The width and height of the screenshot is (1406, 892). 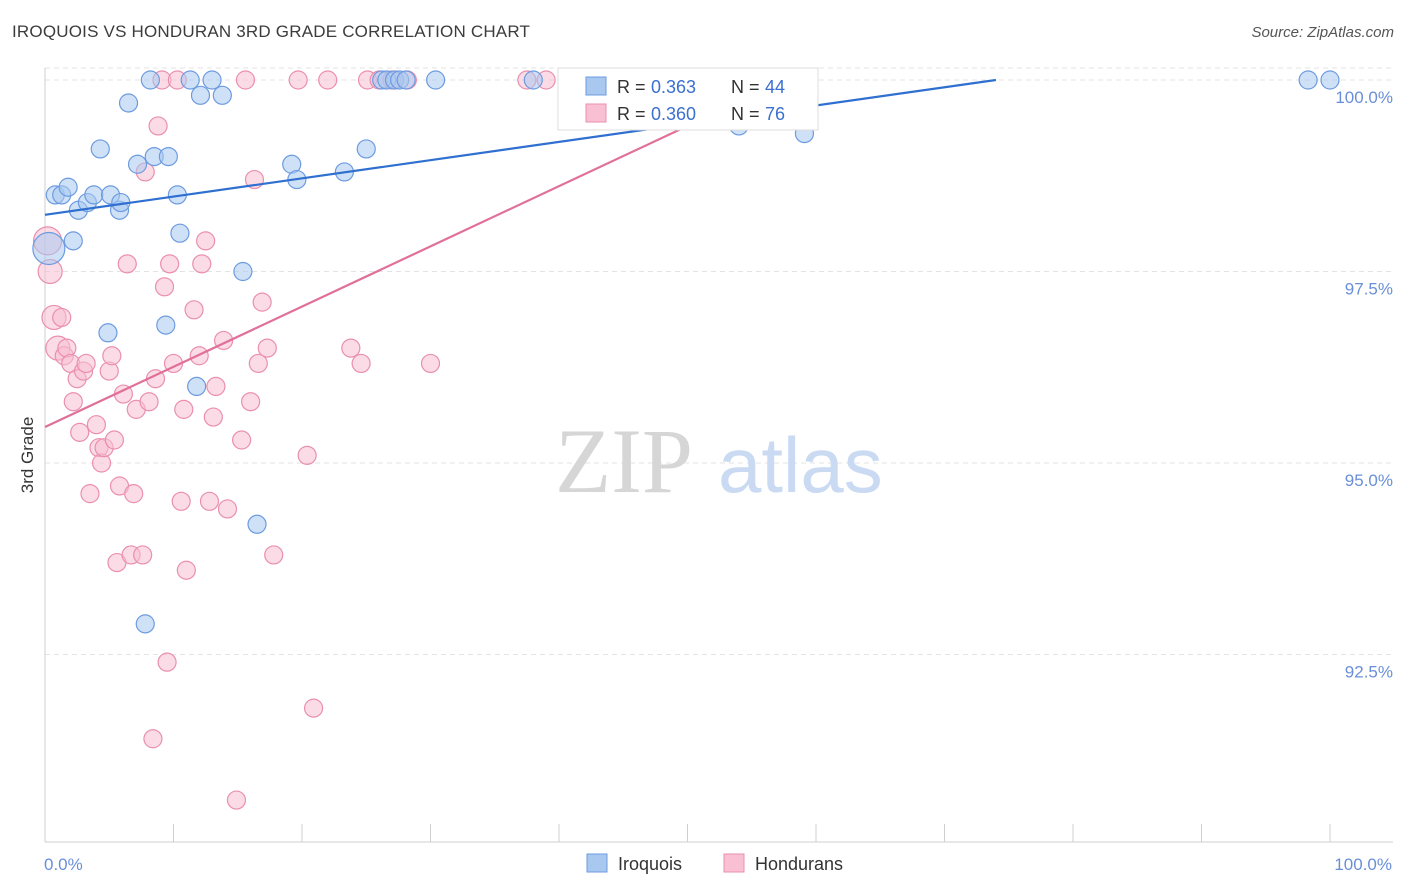 What do you see at coordinates (734, 863) in the screenshot?
I see `legend-swatch-hondurans-bottom` at bounding box center [734, 863].